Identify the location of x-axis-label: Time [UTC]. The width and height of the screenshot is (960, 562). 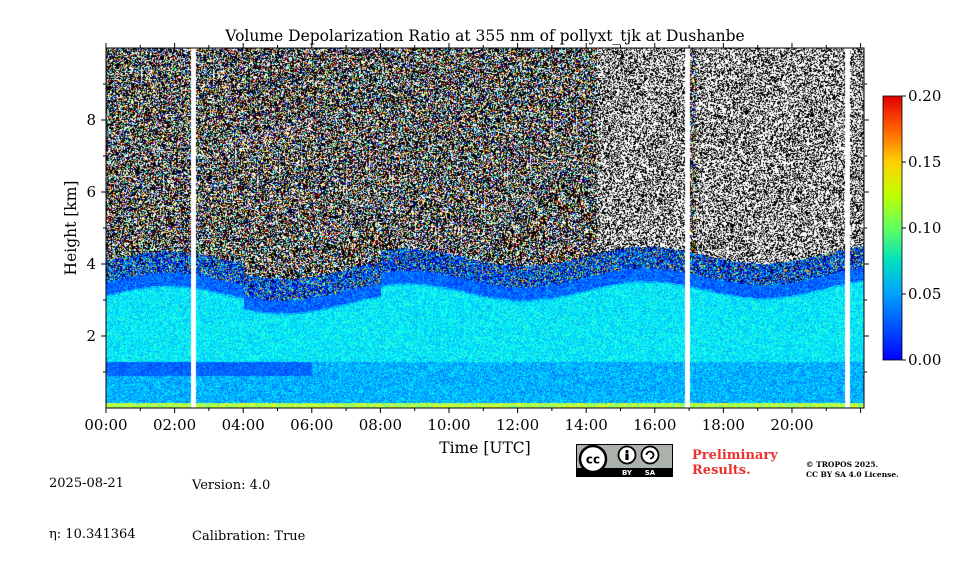
(484, 448).